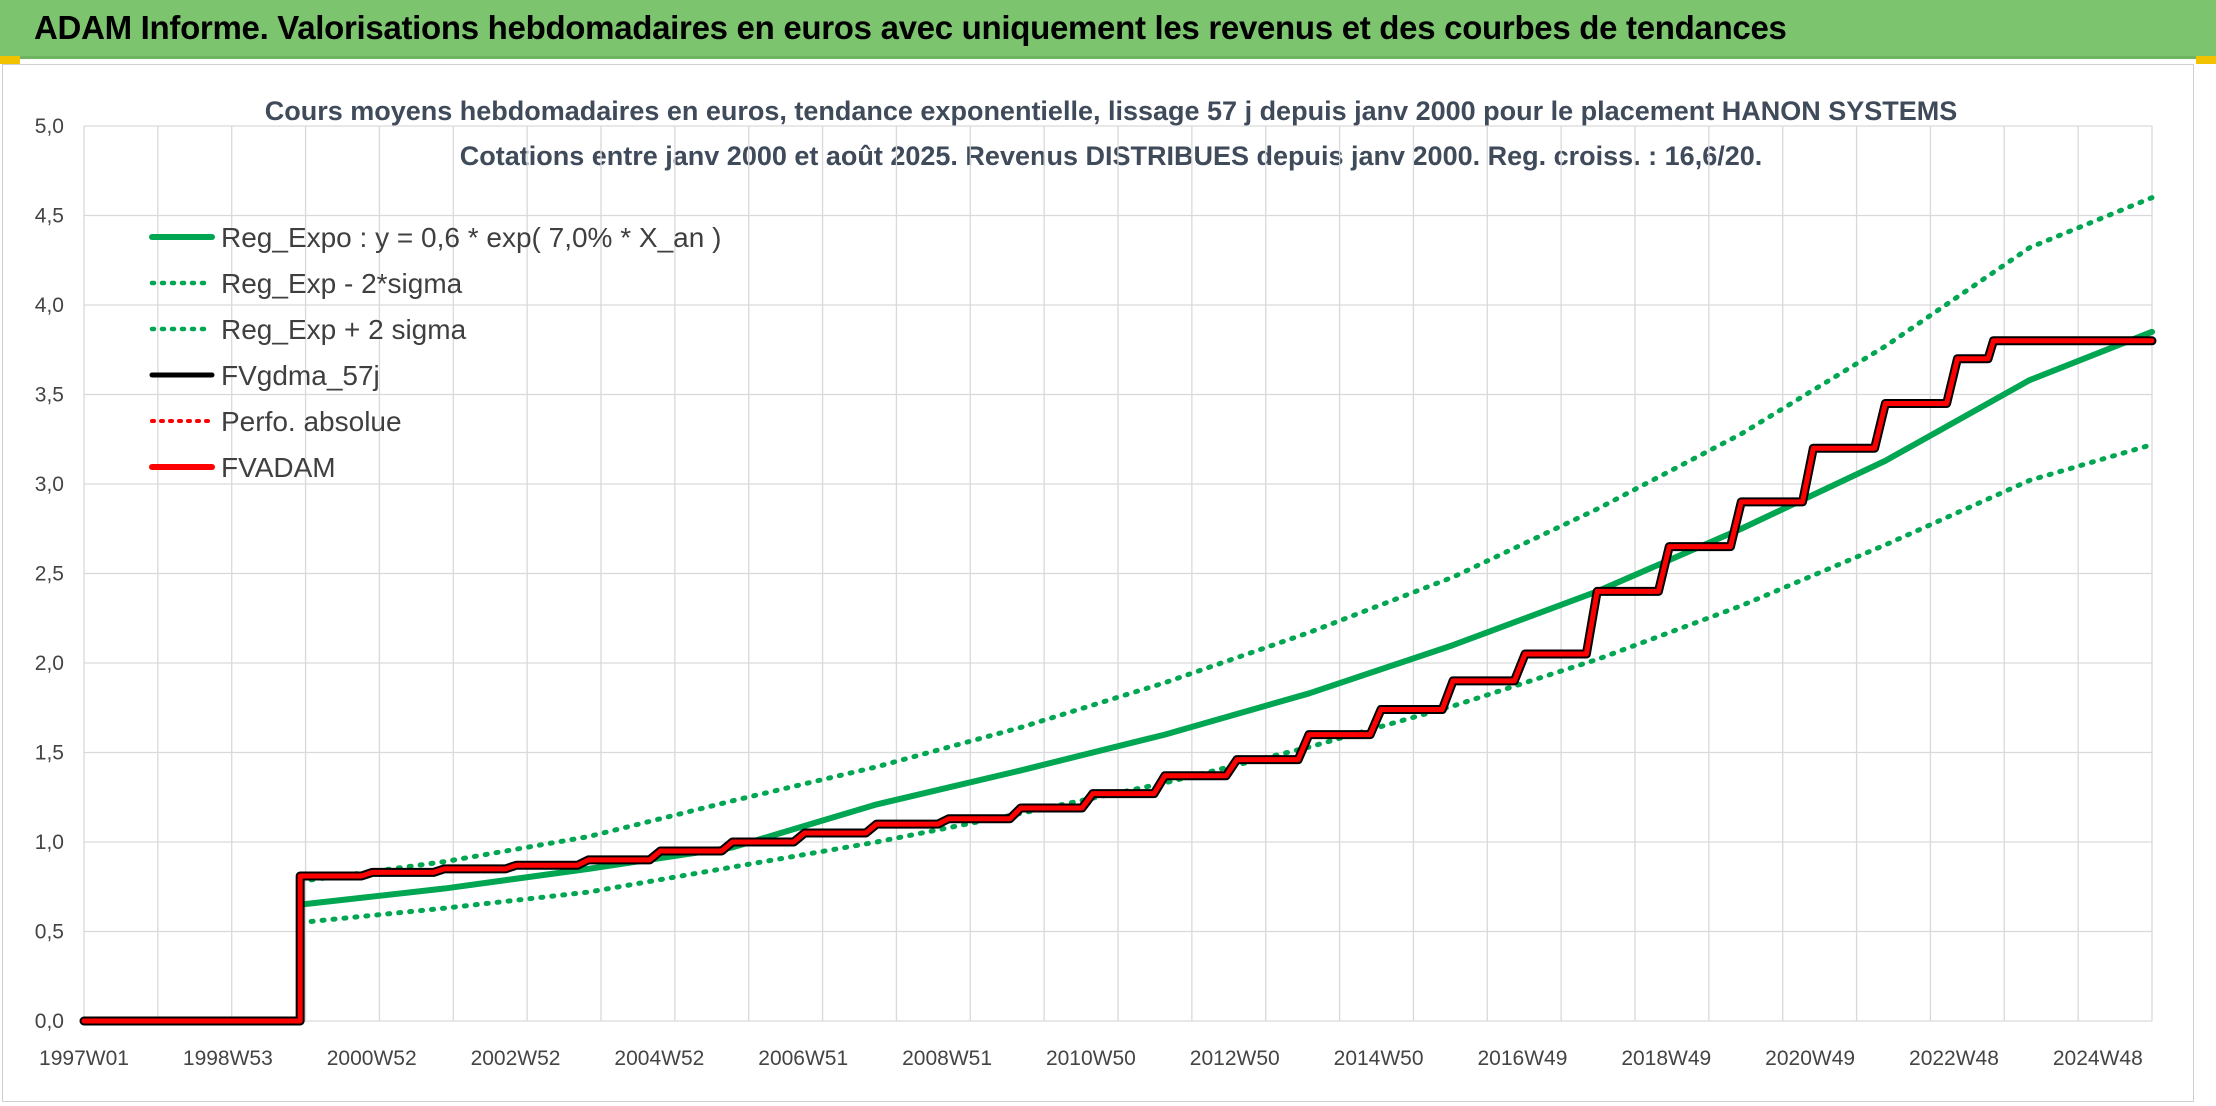  What do you see at coordinates (471, 237) in the screenshot?
I see `legend-label: Reg_Expo : y = 0,6 * exp( 7,0% * X_an )` at bounding box center [471, 237].